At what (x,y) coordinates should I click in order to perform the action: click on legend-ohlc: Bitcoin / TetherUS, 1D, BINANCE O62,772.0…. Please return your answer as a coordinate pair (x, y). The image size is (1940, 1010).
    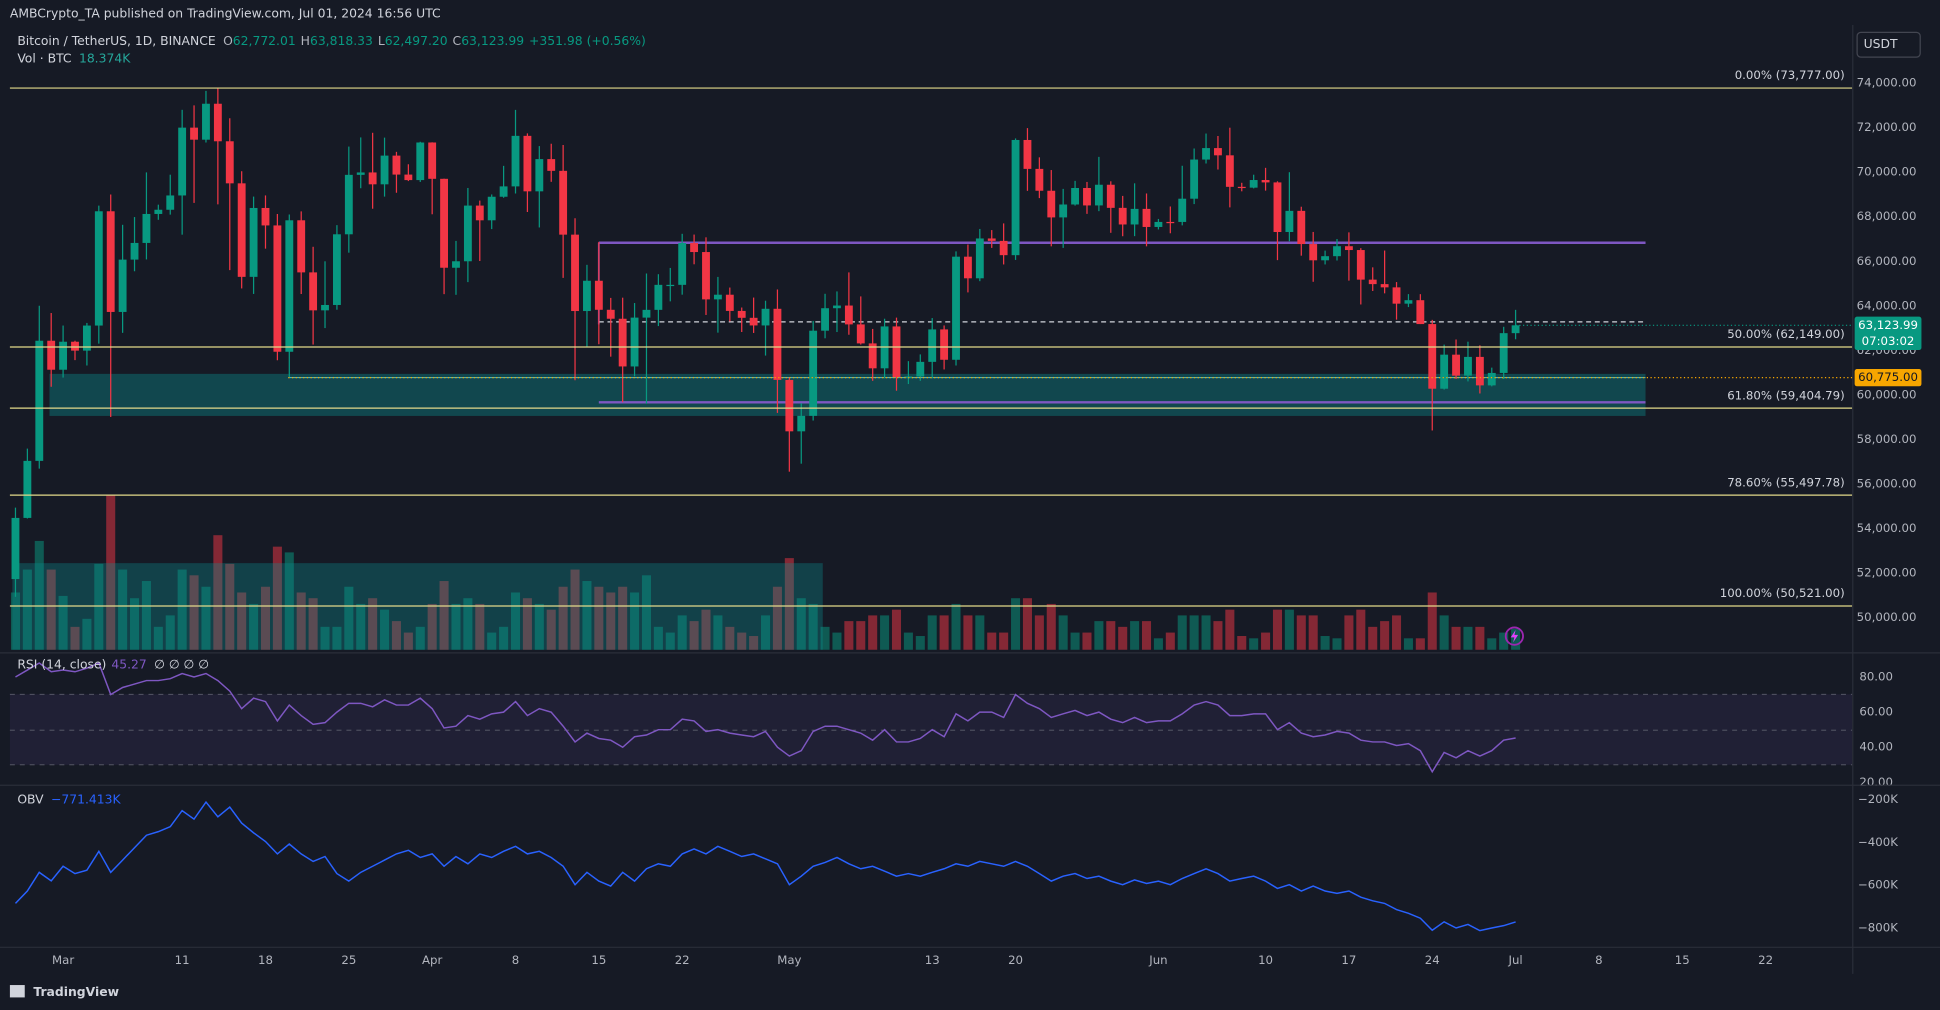
    Looking at the image, I should click on (331, 41).